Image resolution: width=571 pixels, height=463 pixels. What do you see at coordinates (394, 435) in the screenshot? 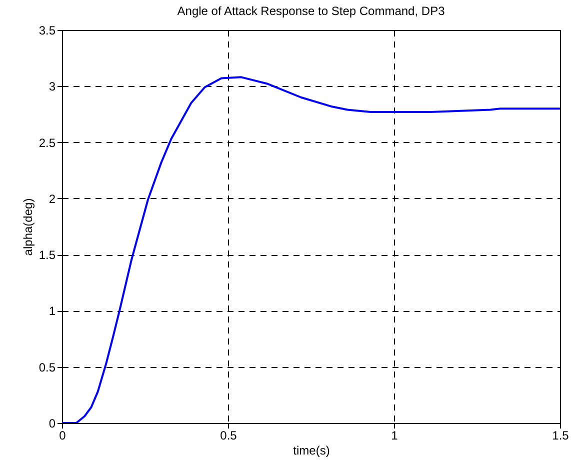
I see `x-tick-label: 1` at bounding box center [394, 435].